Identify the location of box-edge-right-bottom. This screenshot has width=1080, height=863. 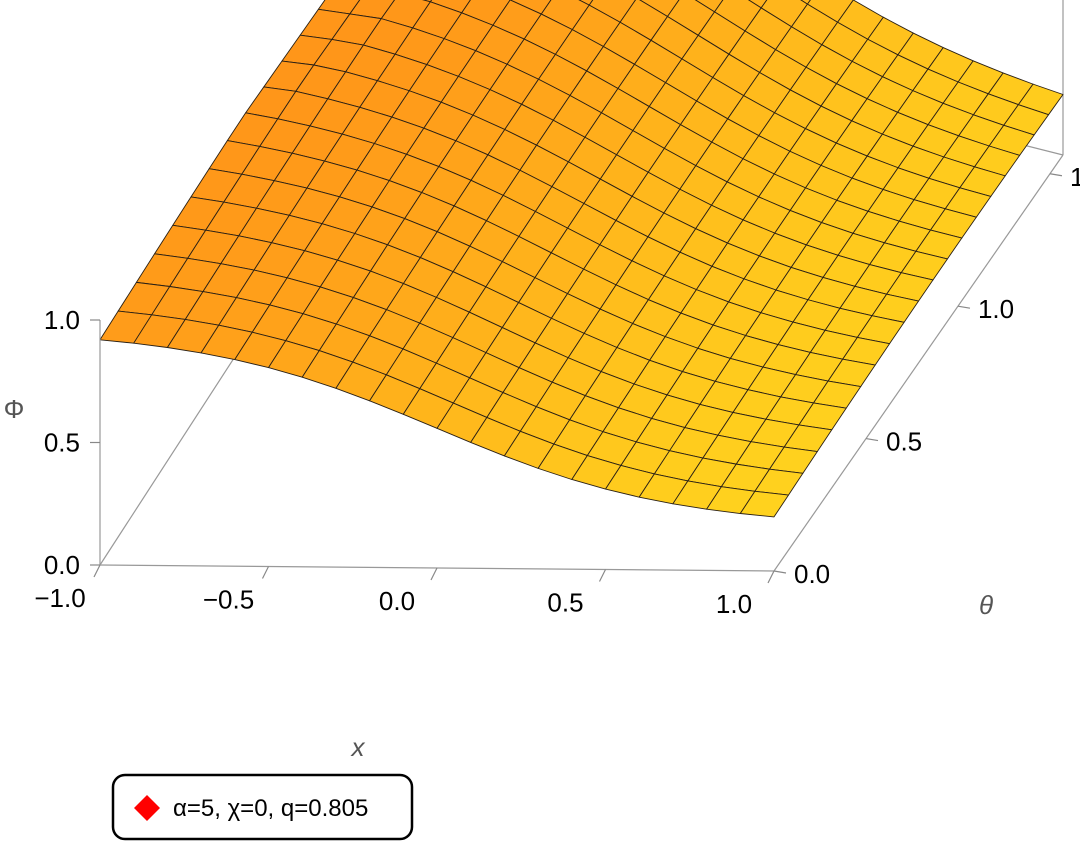
(918, 363).